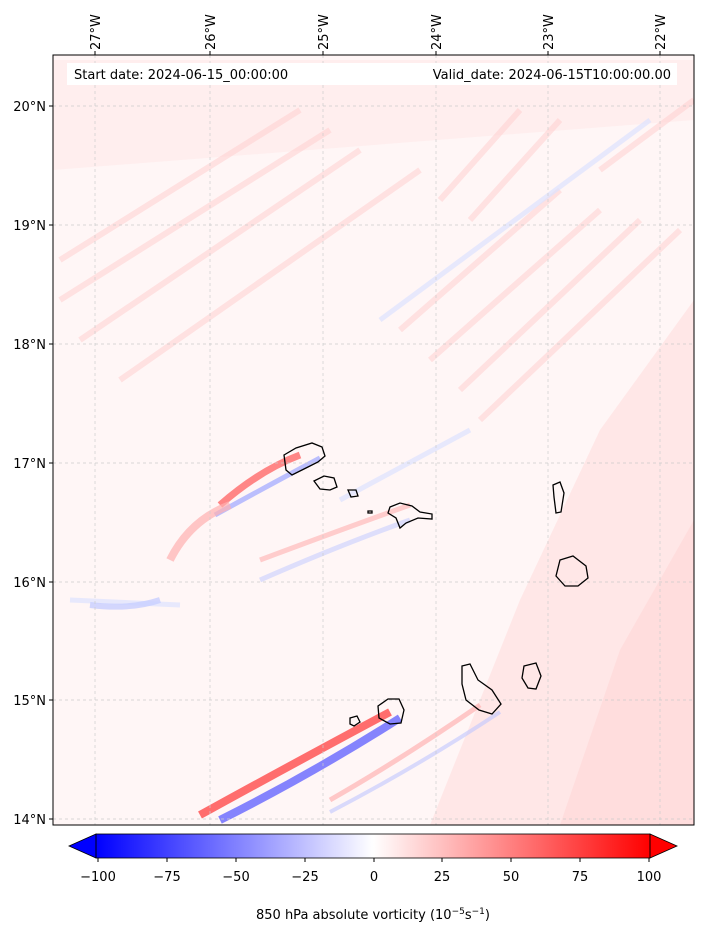  Describe the element at coordinates (211, 32) in the screenshot. I see `lon-tick-label: 26°W` at that location.